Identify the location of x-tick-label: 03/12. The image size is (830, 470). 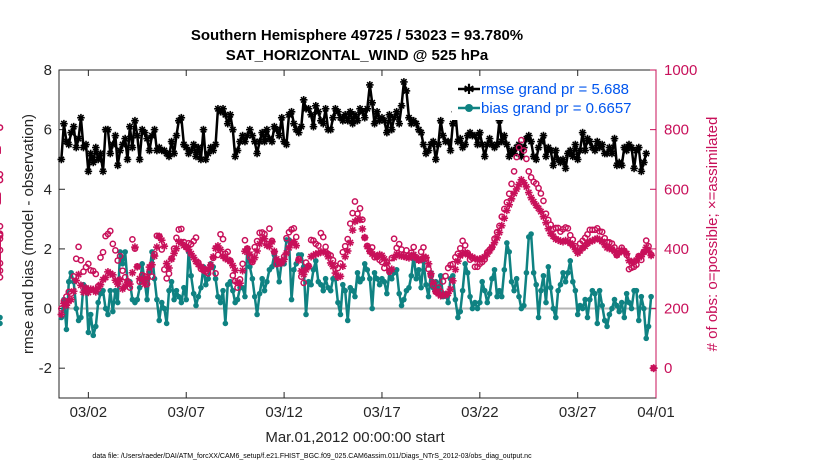
(284, 412).